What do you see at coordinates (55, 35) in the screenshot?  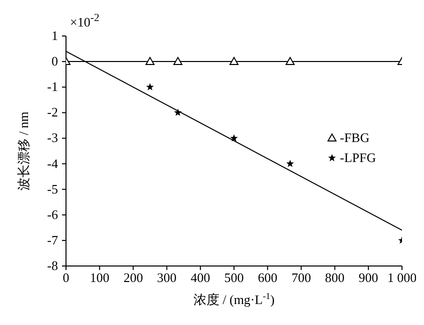 I see `y-tick-label: 1` at bounding box center [55, 35].